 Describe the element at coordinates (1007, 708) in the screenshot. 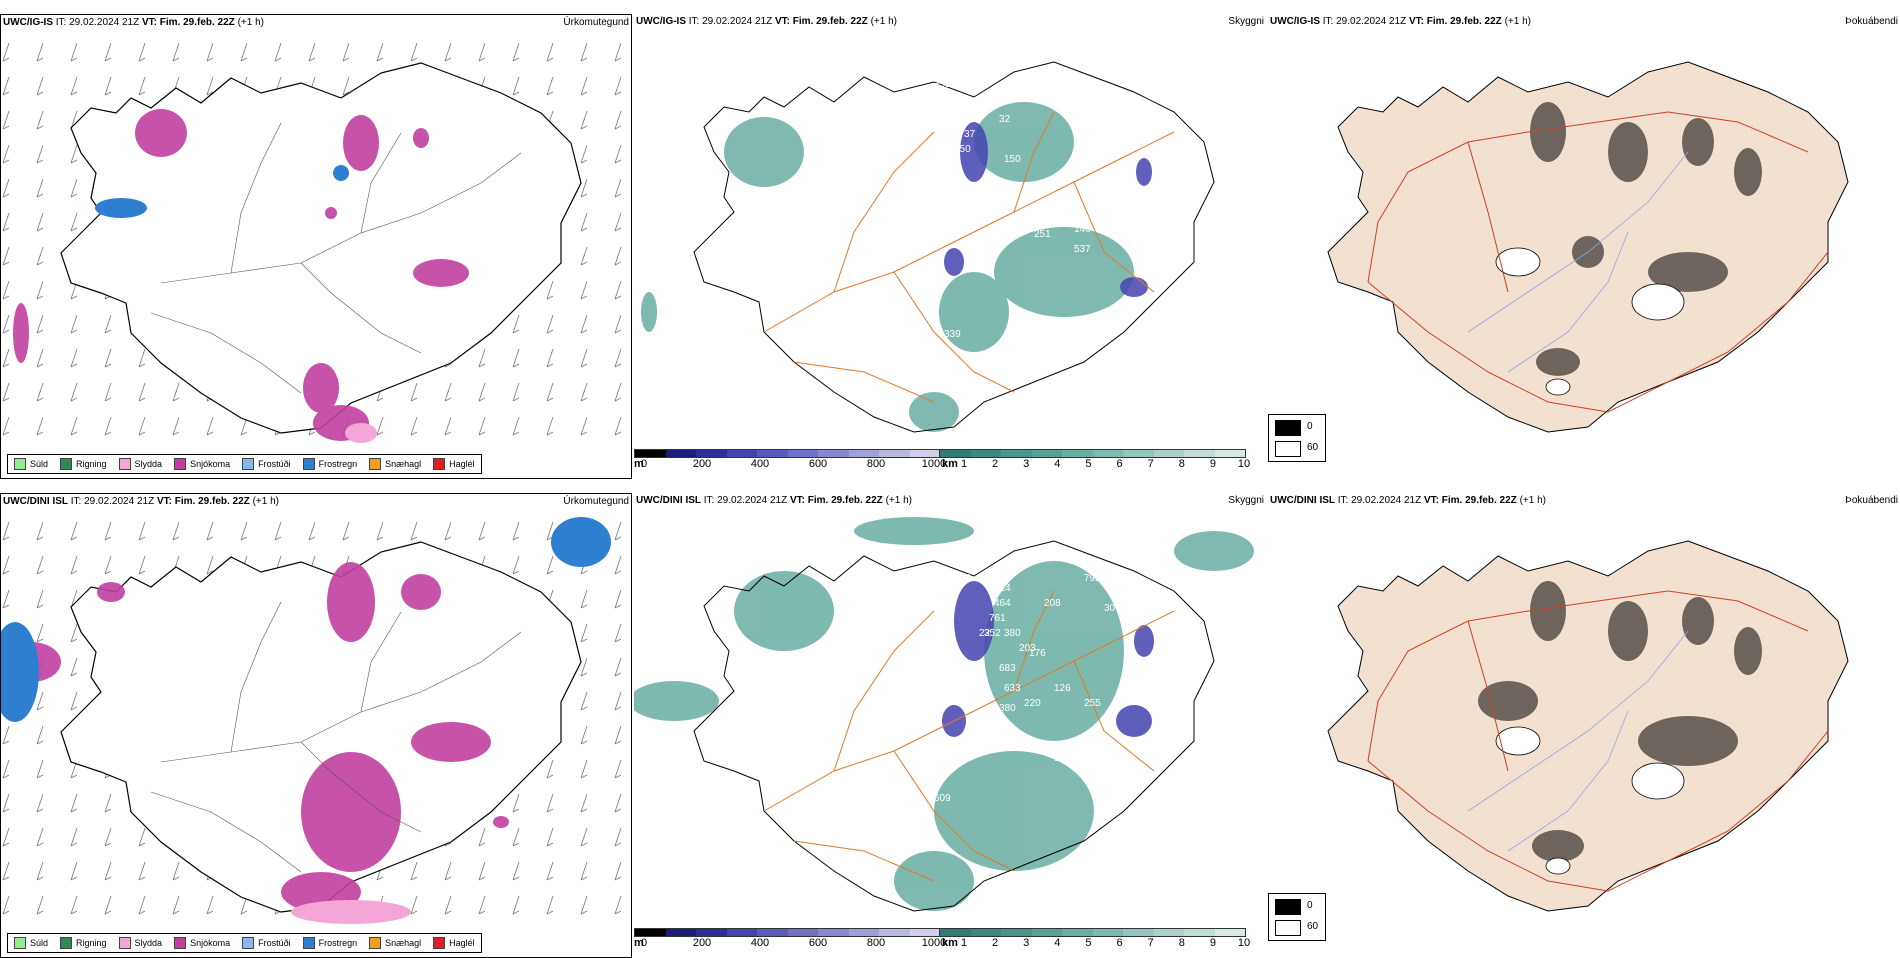

I see `cloud-base-label: 380` at that location.